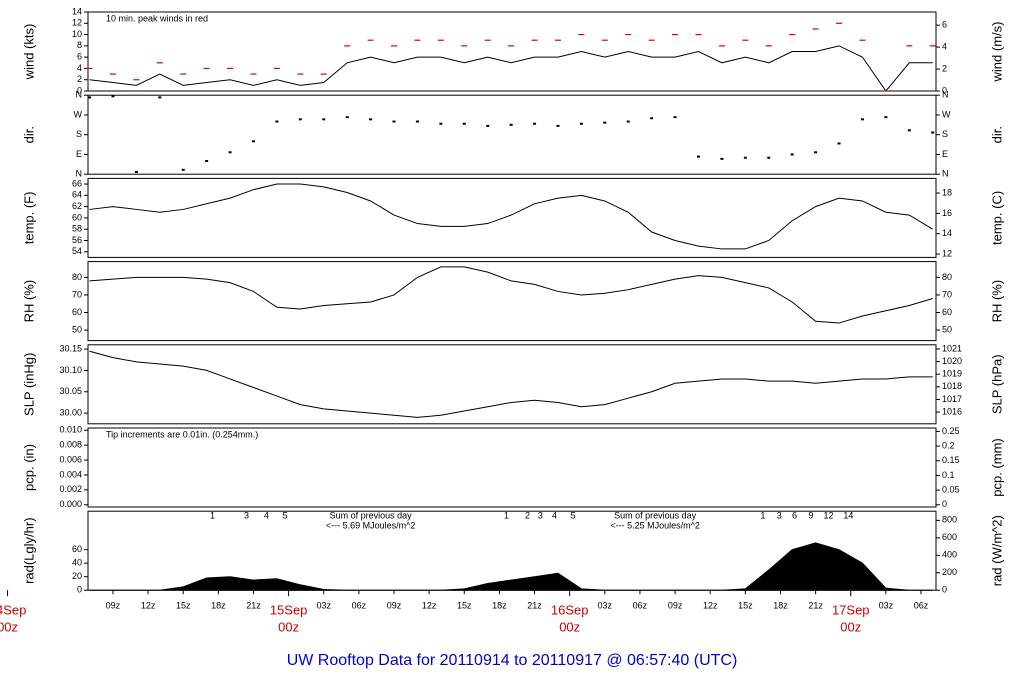 This screenshot has height=700, width=1024. Describe the element at coordinates (79, 79) in the screenshot. I see `y-tick-label: 2` at that location.